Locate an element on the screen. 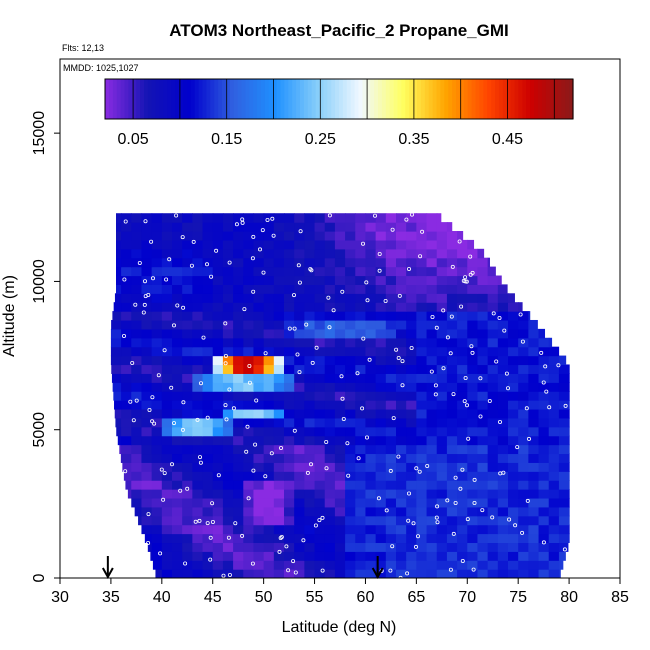 This screenshot has height=650, width=650. flight-arrow-head is located at coordinates (377, 573).